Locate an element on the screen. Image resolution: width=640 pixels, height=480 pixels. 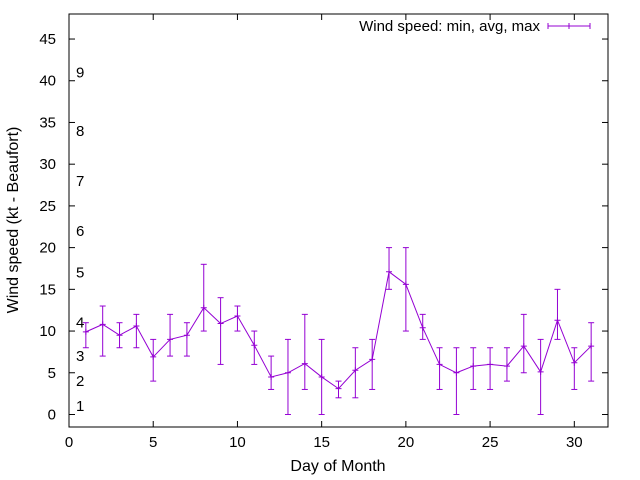
x-tick-label: 30 is located at coordinates (574, 442).